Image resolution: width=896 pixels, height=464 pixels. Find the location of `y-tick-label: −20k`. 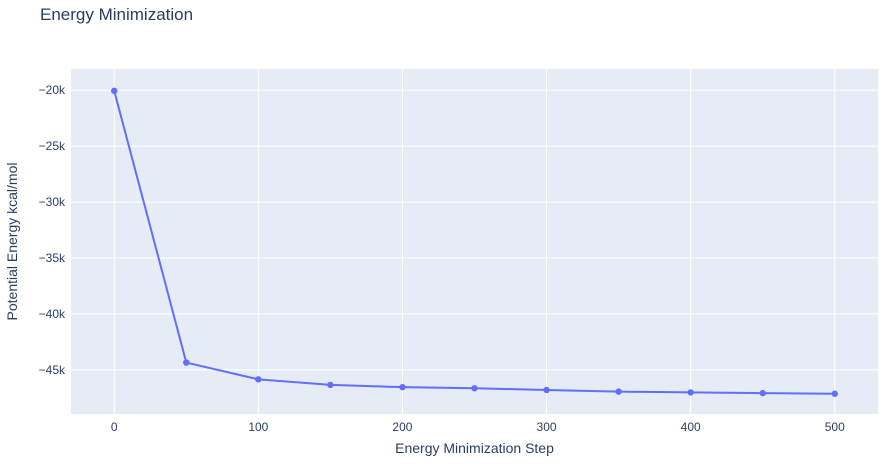

y-tick-label: −20k is located at coordinates (52, 90).